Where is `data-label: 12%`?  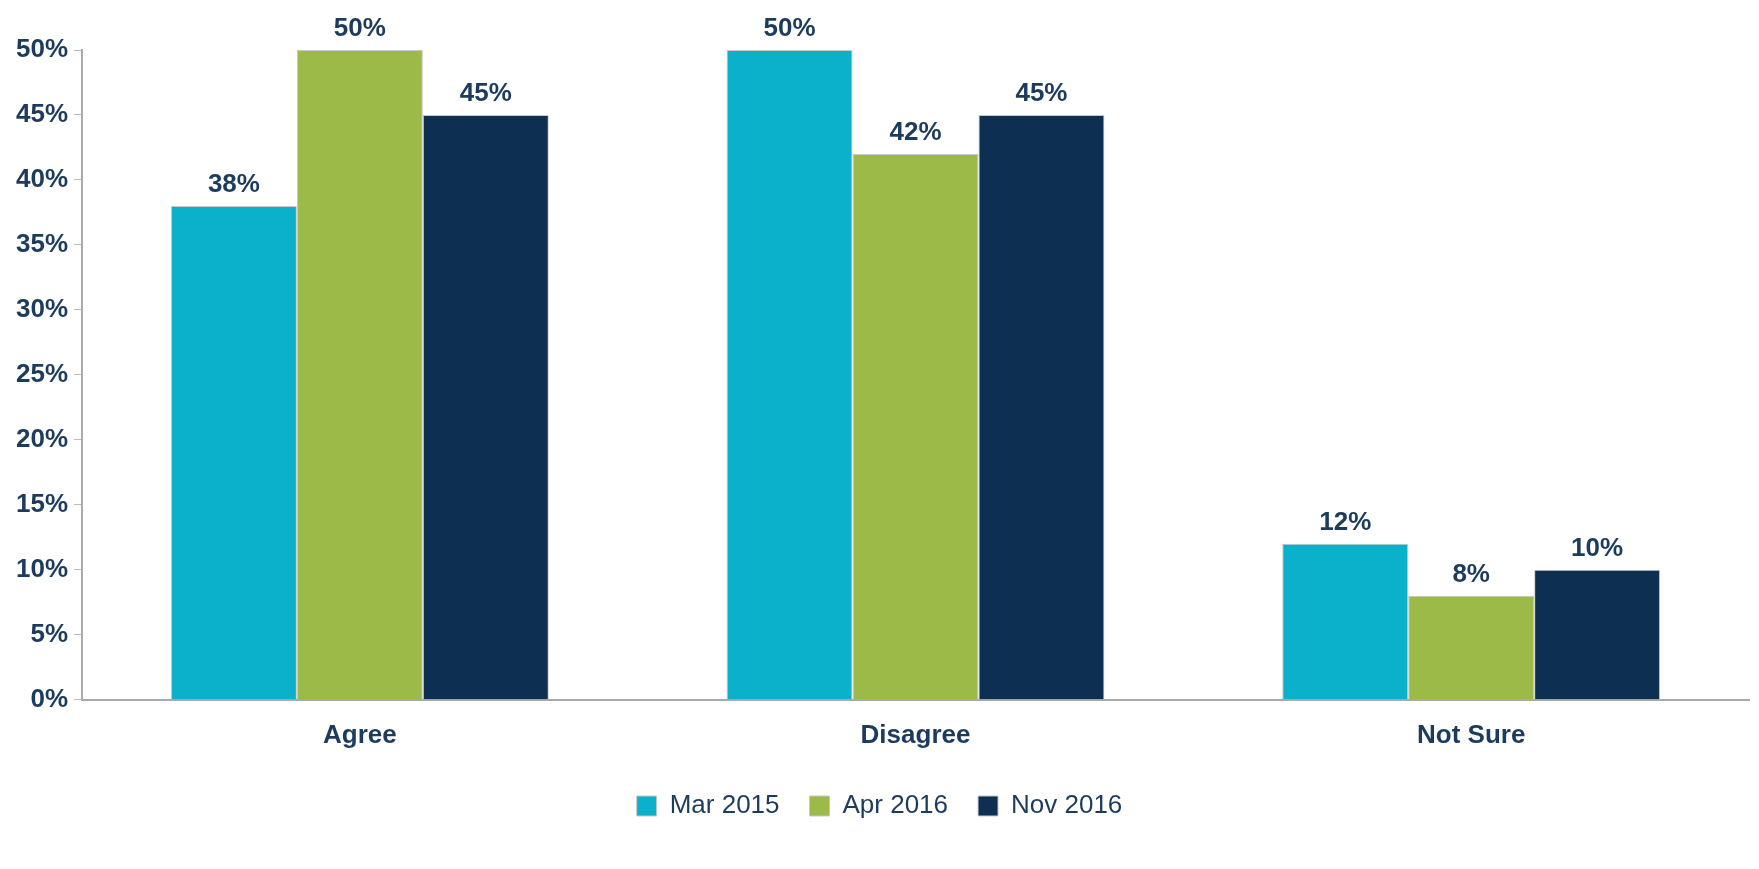 data-label: 12% is located at coordinates (1345, 521).